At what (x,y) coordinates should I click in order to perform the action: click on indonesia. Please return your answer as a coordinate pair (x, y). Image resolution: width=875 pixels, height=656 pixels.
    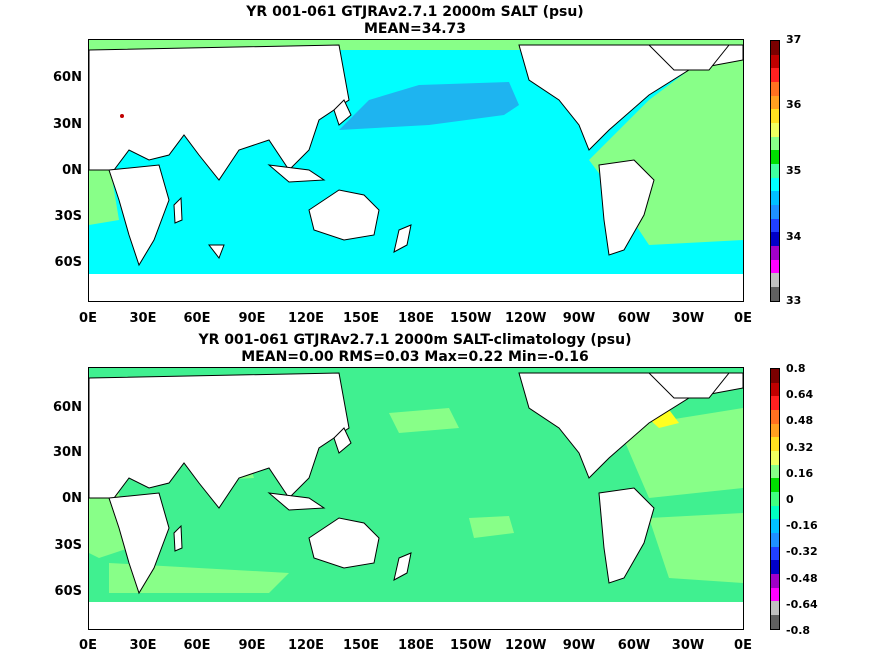
    Looking at the image, I should click on (296, 173).